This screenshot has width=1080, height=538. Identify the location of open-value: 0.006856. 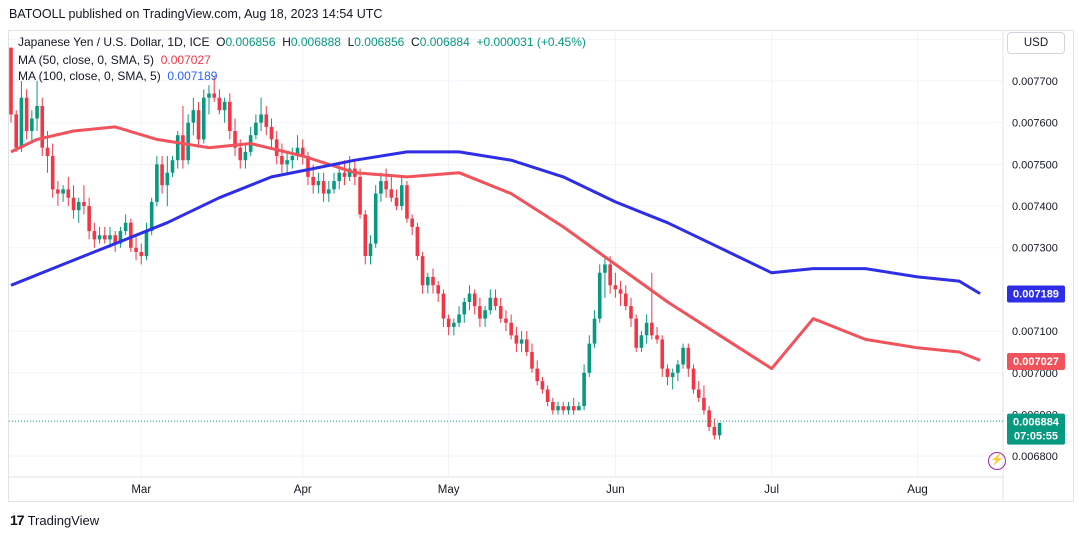
(250, 42).